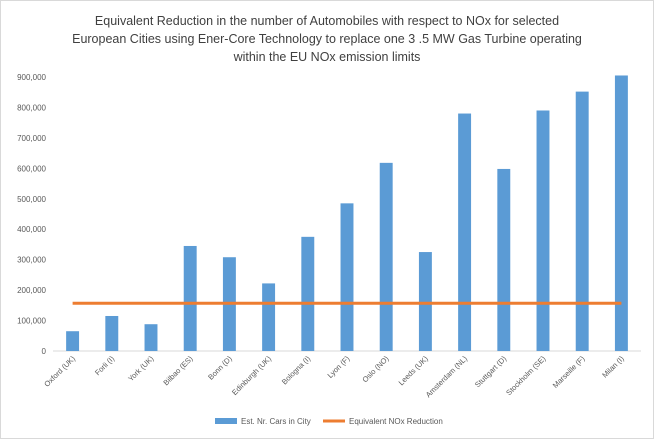 The height and width of the screenshot is (439, 654). I want to click on y-tick-label: 300,000, so click(31, 260).